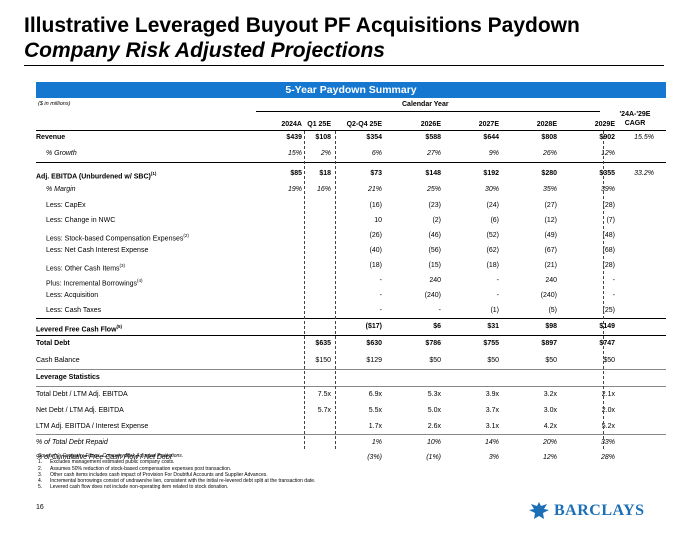 The image size is (700, 542). What do you see at coordinates (351, 442) in the screenshot?
I see `table-row: % of Total Debt Repaid 1% 10% 14% 20% 33%` at bounding box center [351, 442].